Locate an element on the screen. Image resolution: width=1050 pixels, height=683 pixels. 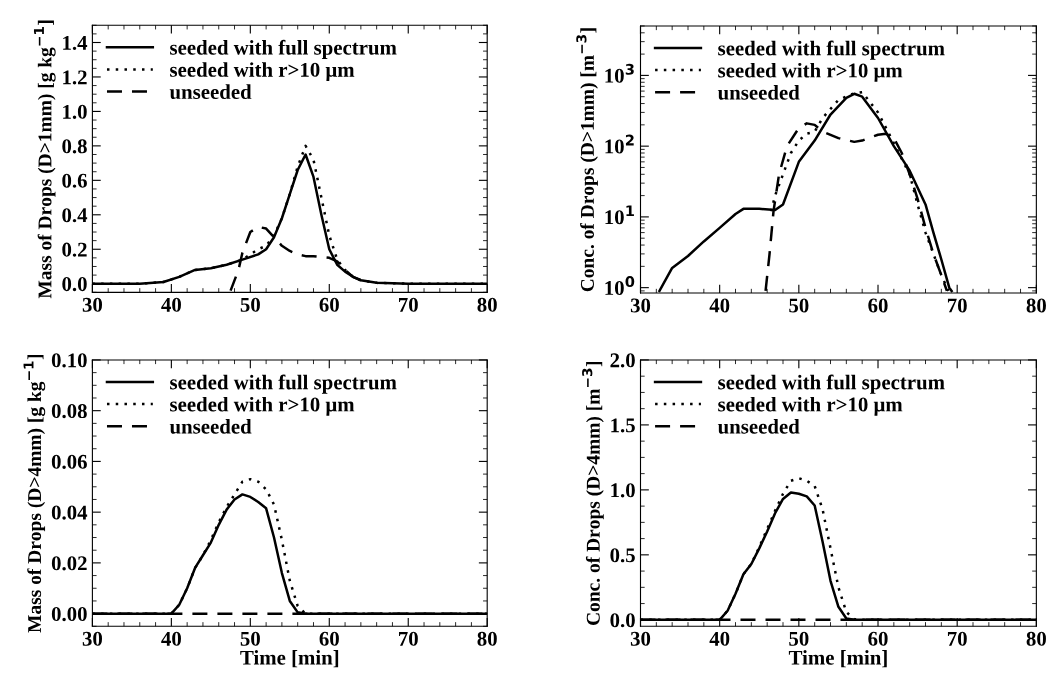
y-tick-label: 10$^{2}$ is located at coordinates (619, 144).